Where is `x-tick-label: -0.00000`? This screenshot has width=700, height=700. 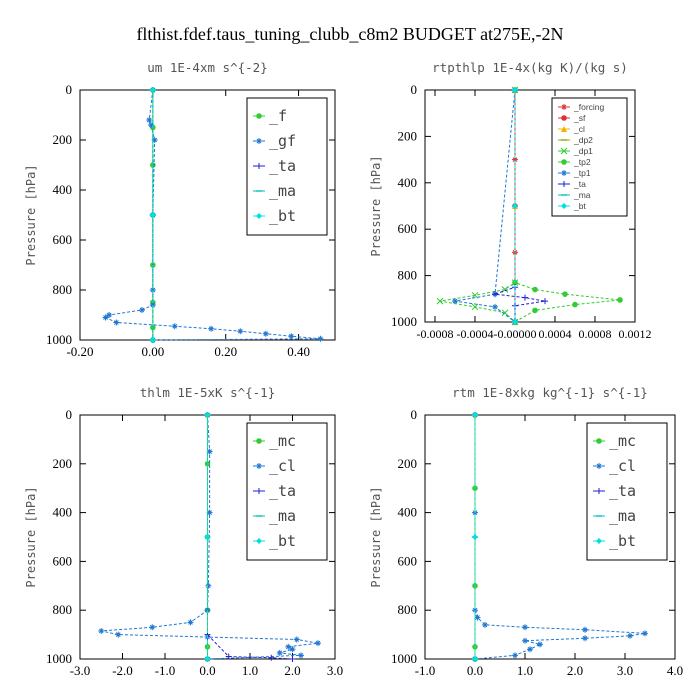
x-tick-label: -0.00000 is located at coordinates (515, 334).